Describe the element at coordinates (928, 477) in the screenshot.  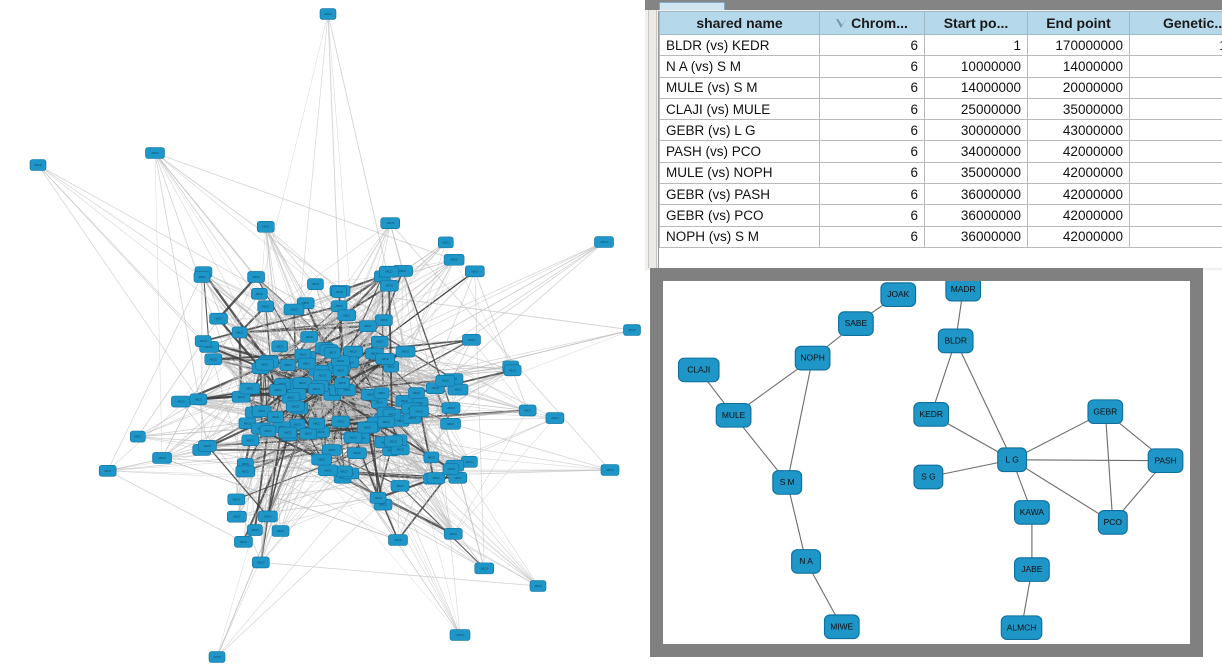
I see `sub-network-node: S G` at that location.